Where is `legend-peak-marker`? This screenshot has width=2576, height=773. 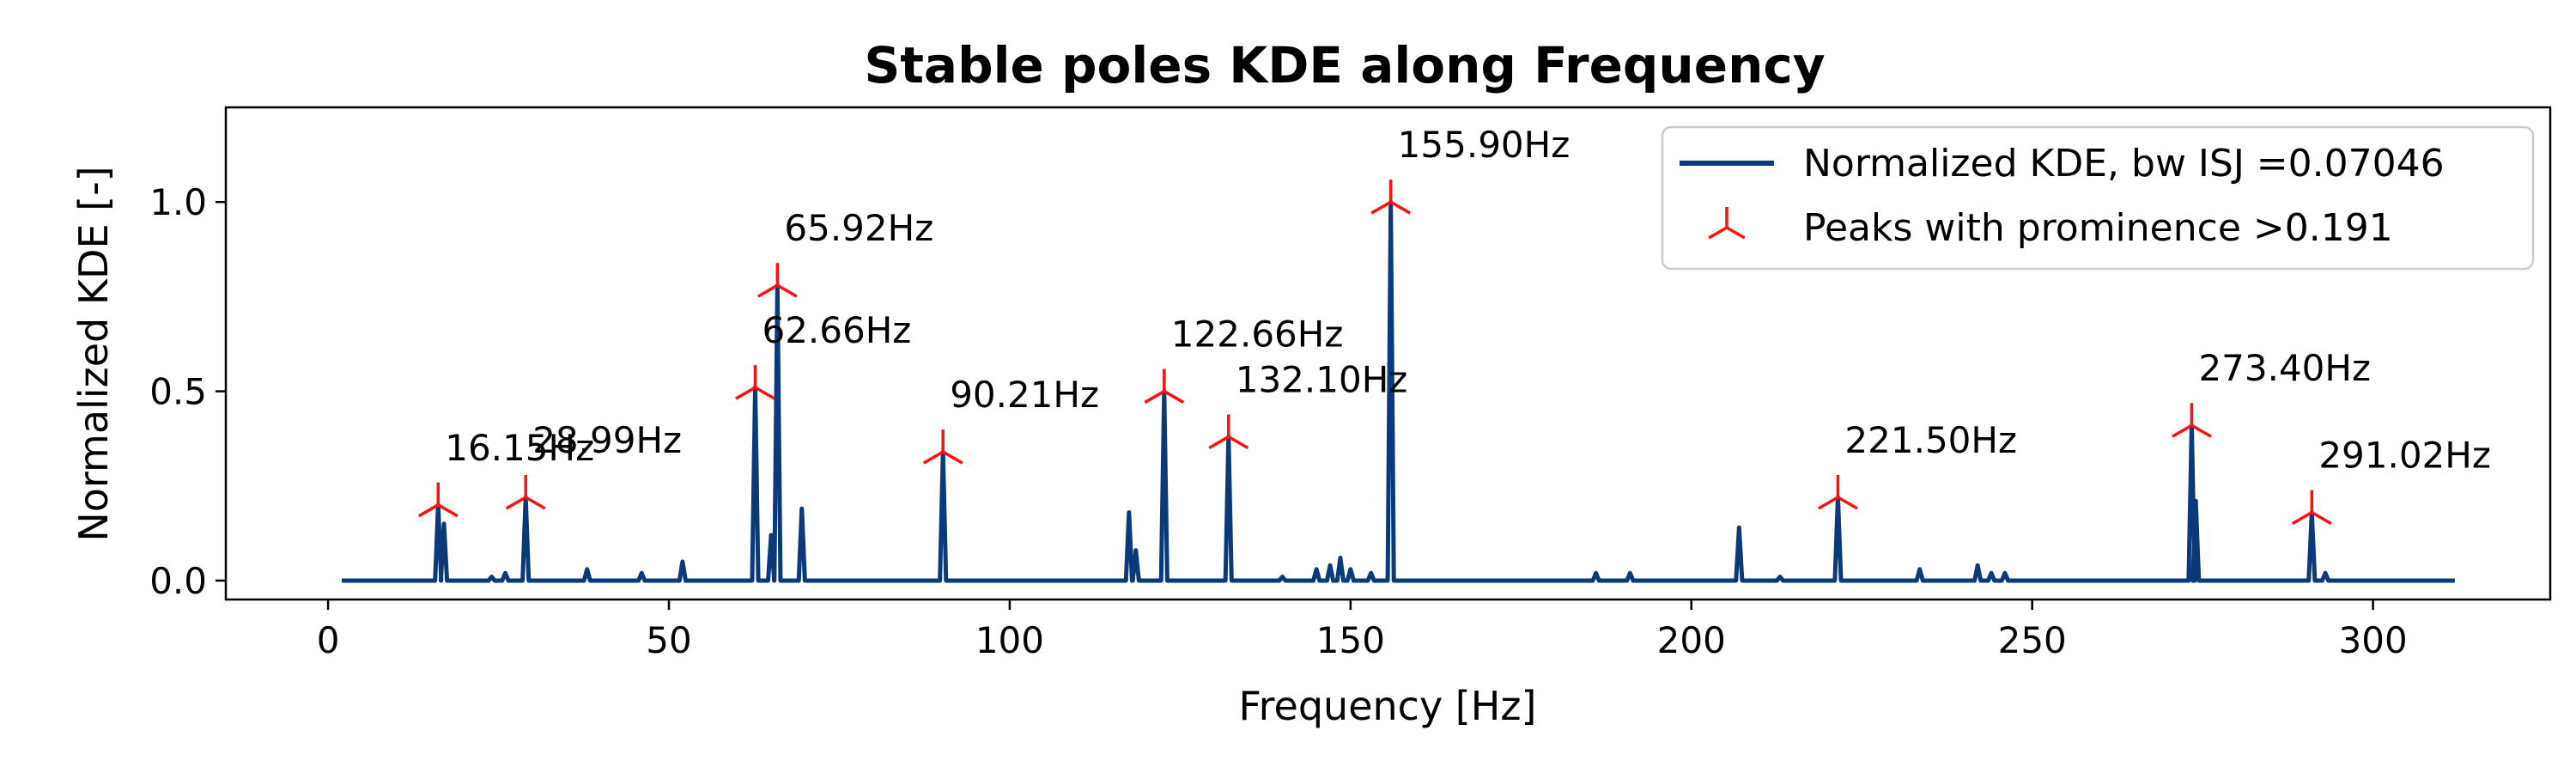
legend-peak-marker is located at coordinates (1727, 223).